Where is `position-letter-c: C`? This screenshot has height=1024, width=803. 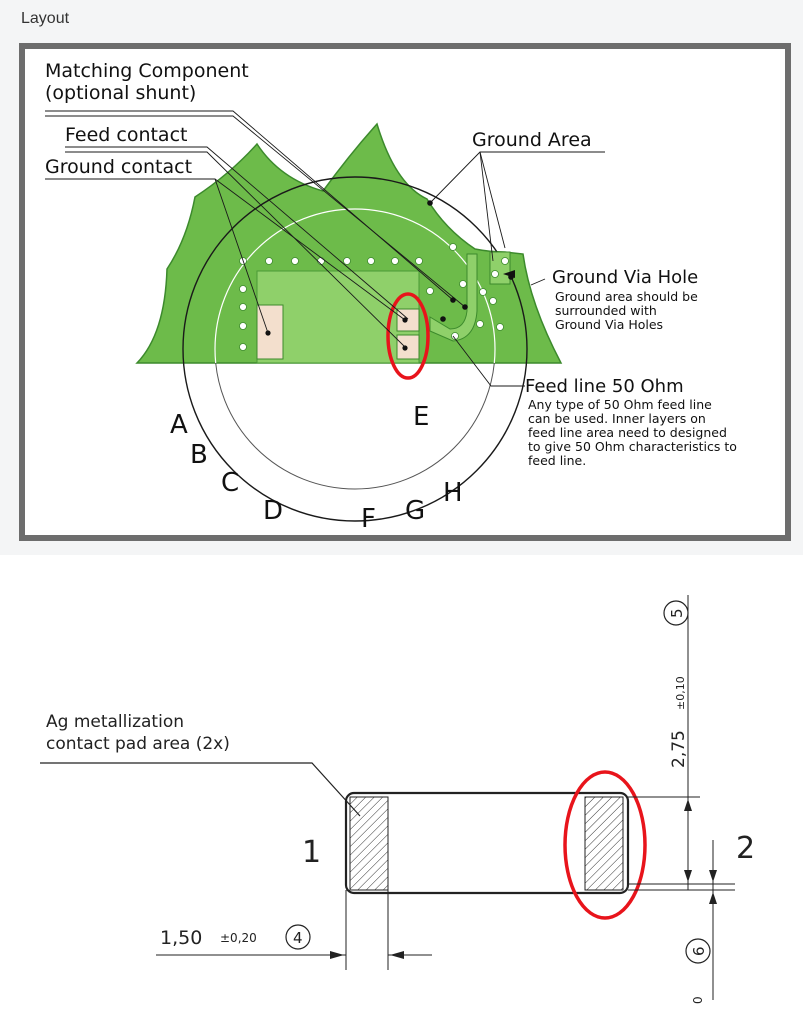 position-letter-c: C is located at coordinates (230, 483).